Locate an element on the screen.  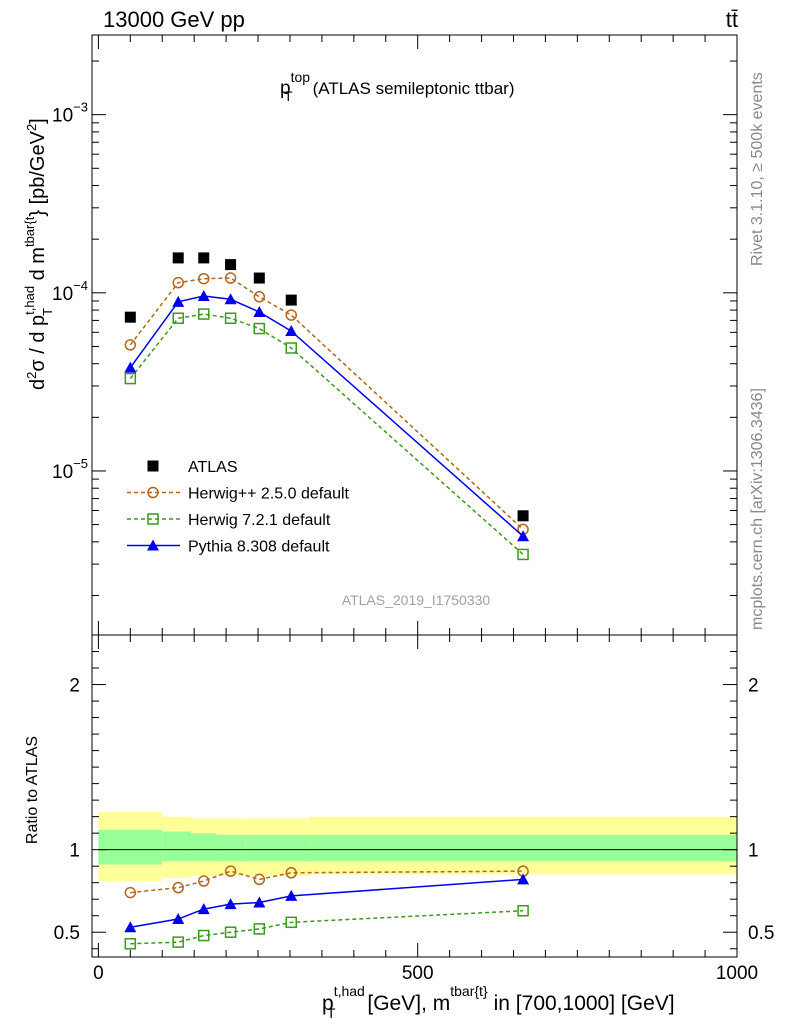
ratio-ytick-label-left: 0.5 is located at coordinates (67, 933).